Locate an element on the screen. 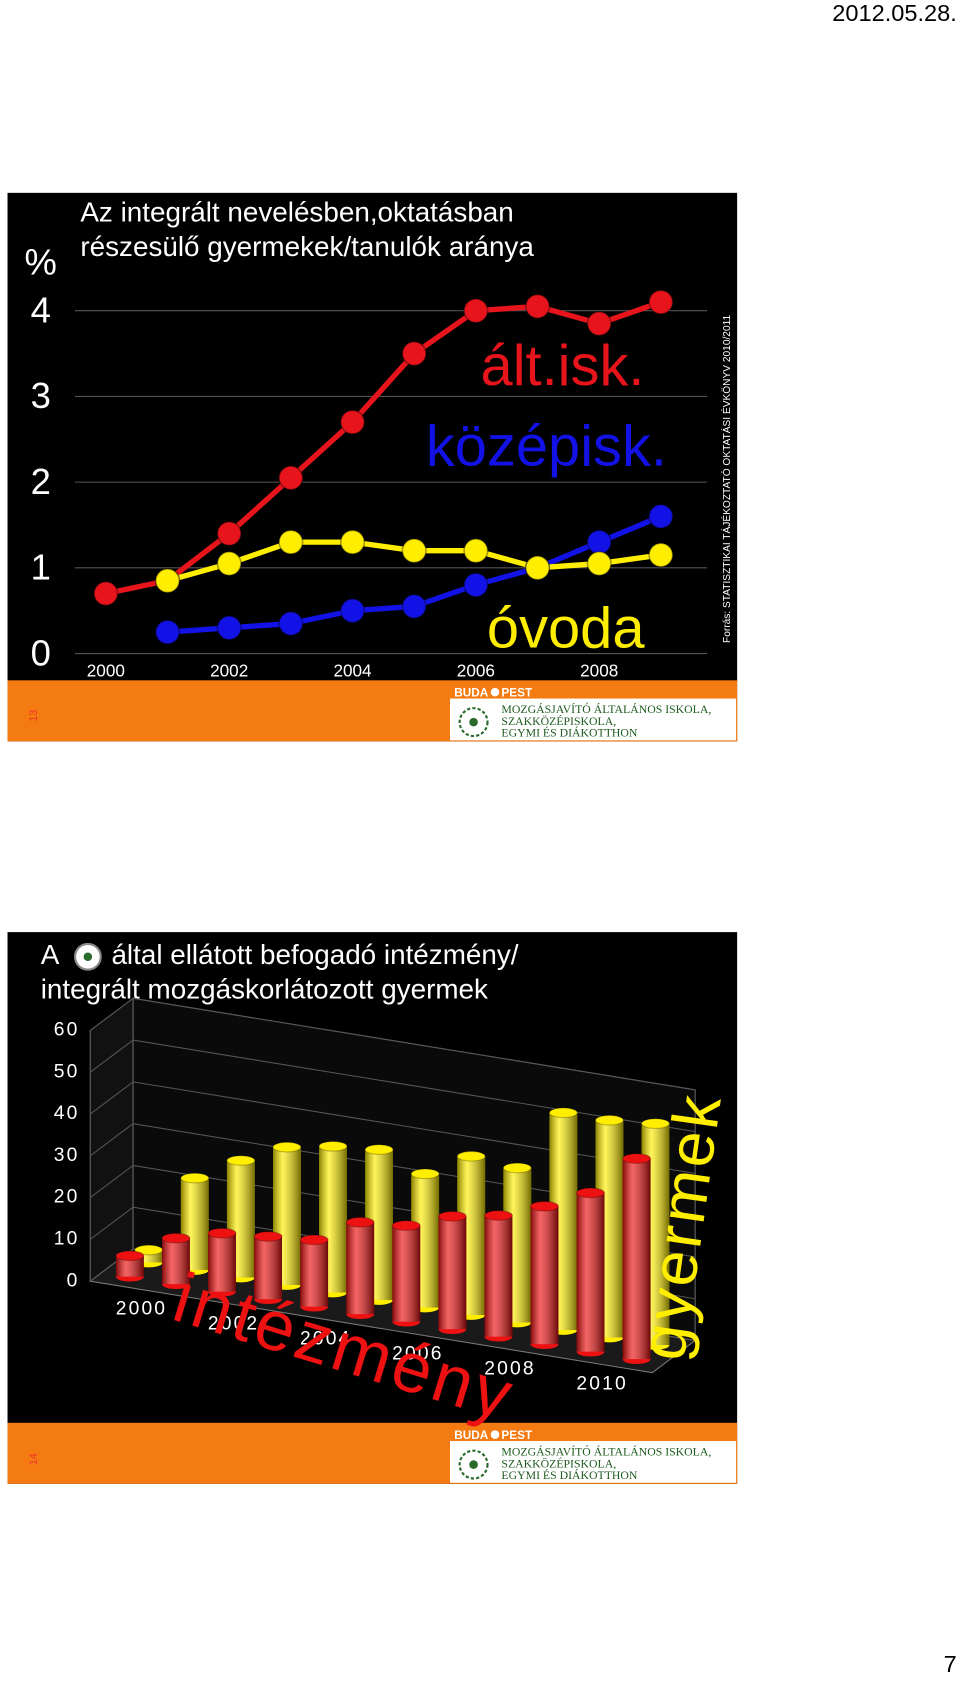  y-tick-label: 50 is located at coordinates (67, 1071).